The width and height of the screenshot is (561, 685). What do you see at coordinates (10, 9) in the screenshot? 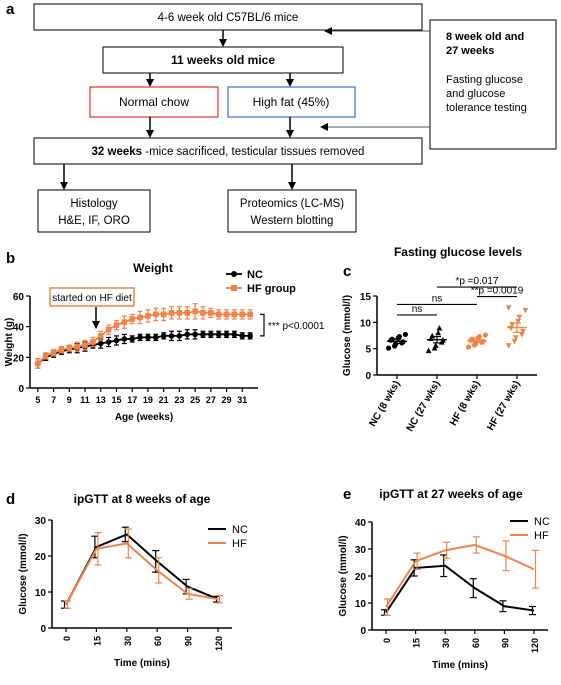
I see `panel-label-a: a` at bounding box center [10, 9].